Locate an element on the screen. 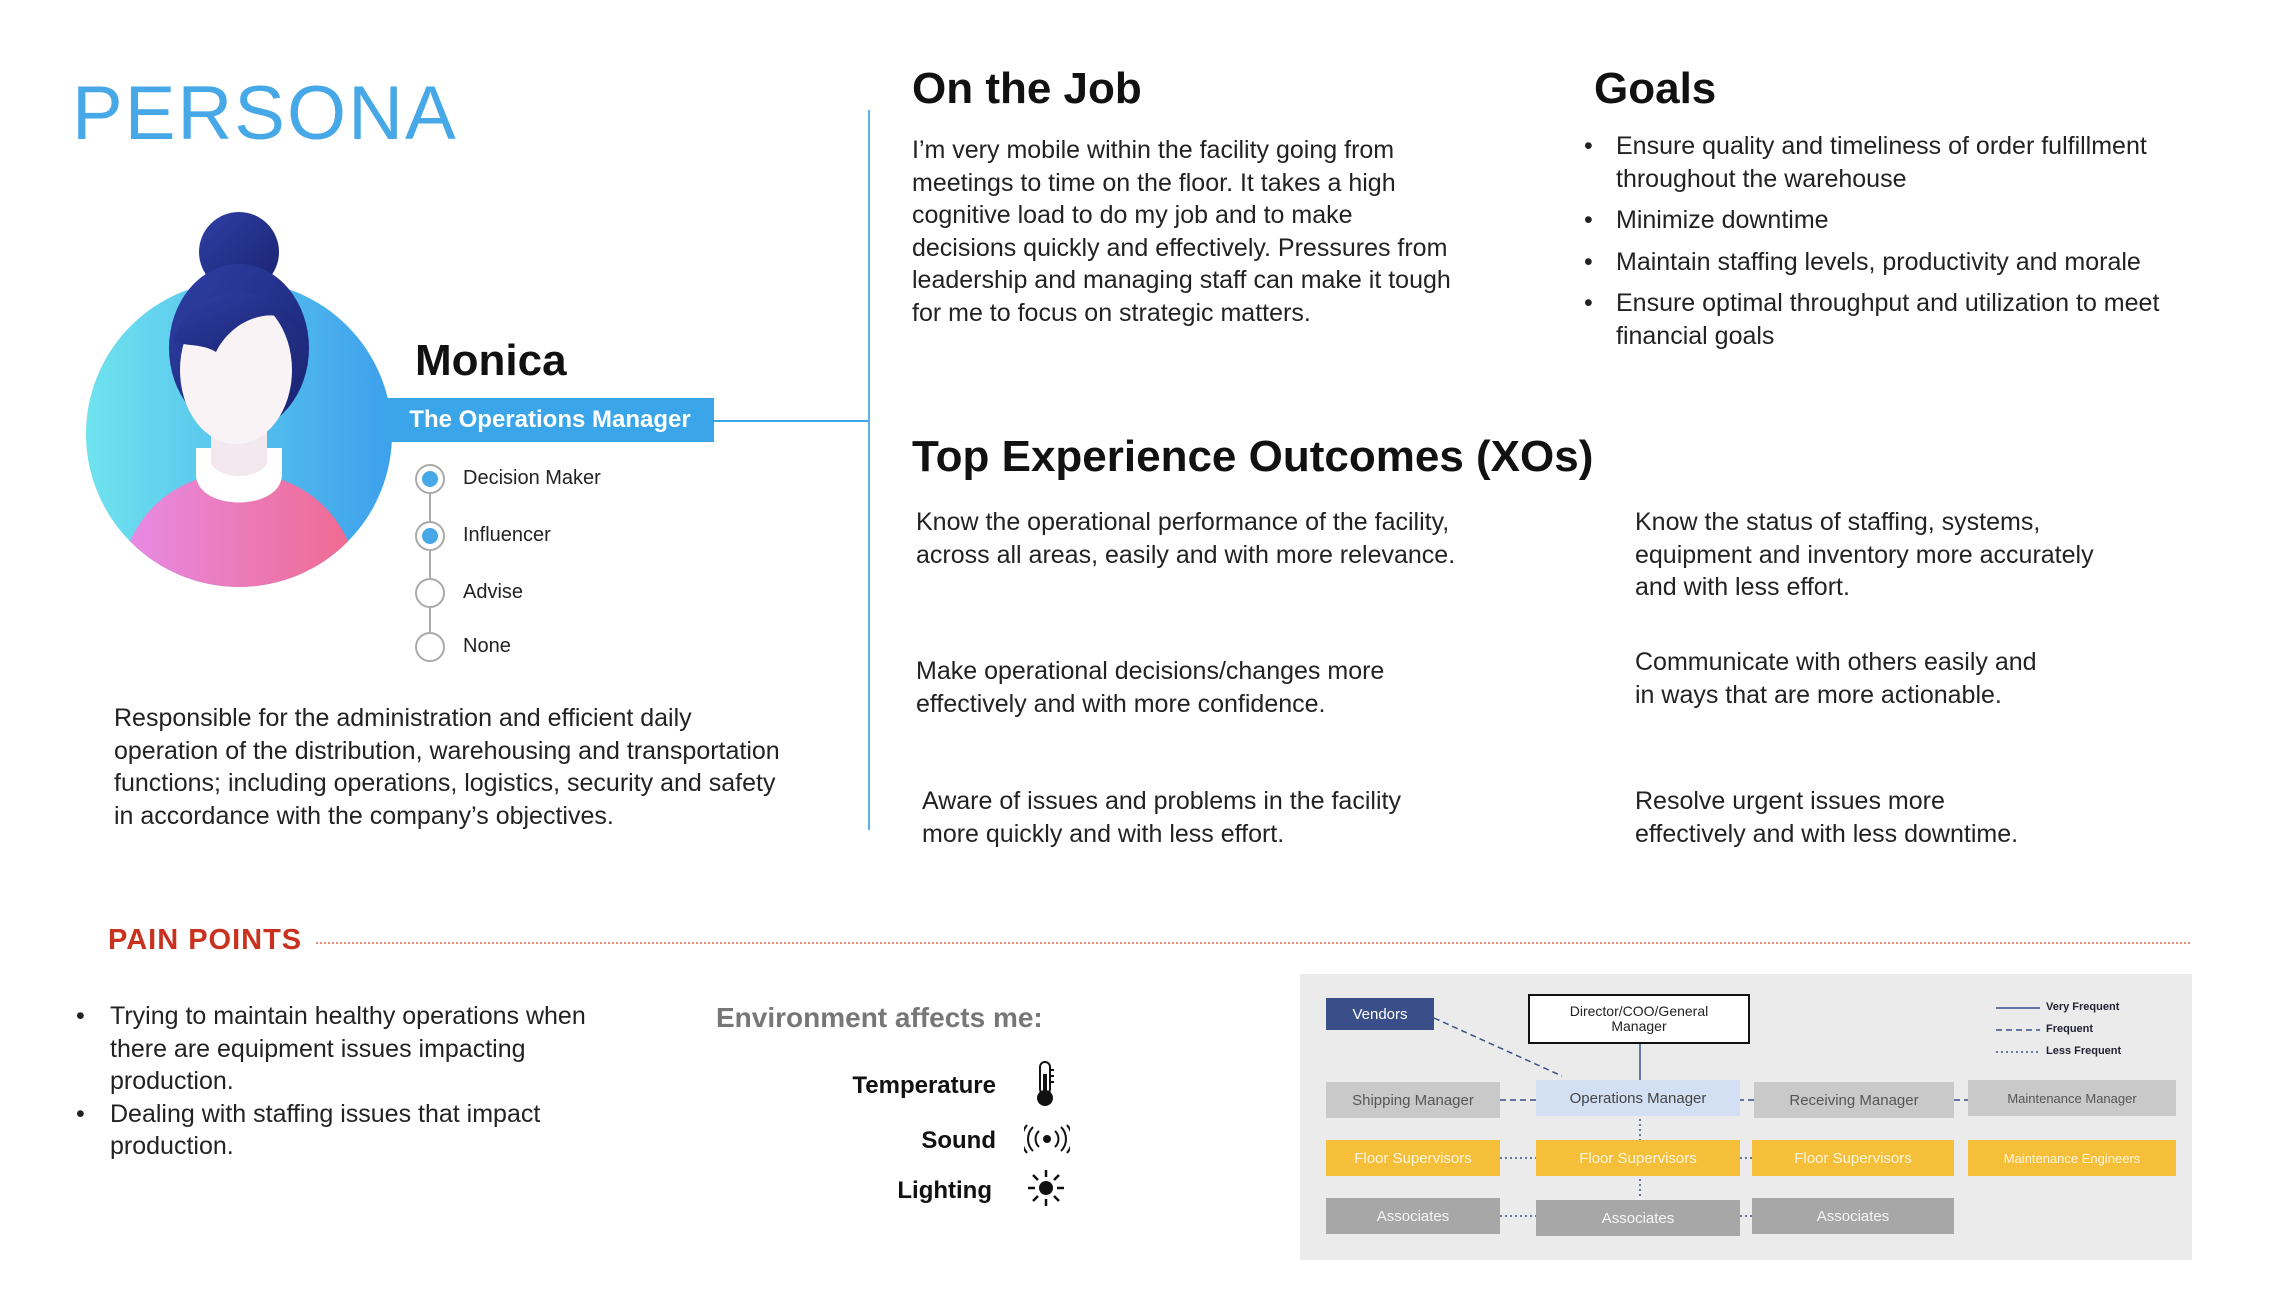  on-the-job-heading: On the Job is located at coordinates (1027, 88).